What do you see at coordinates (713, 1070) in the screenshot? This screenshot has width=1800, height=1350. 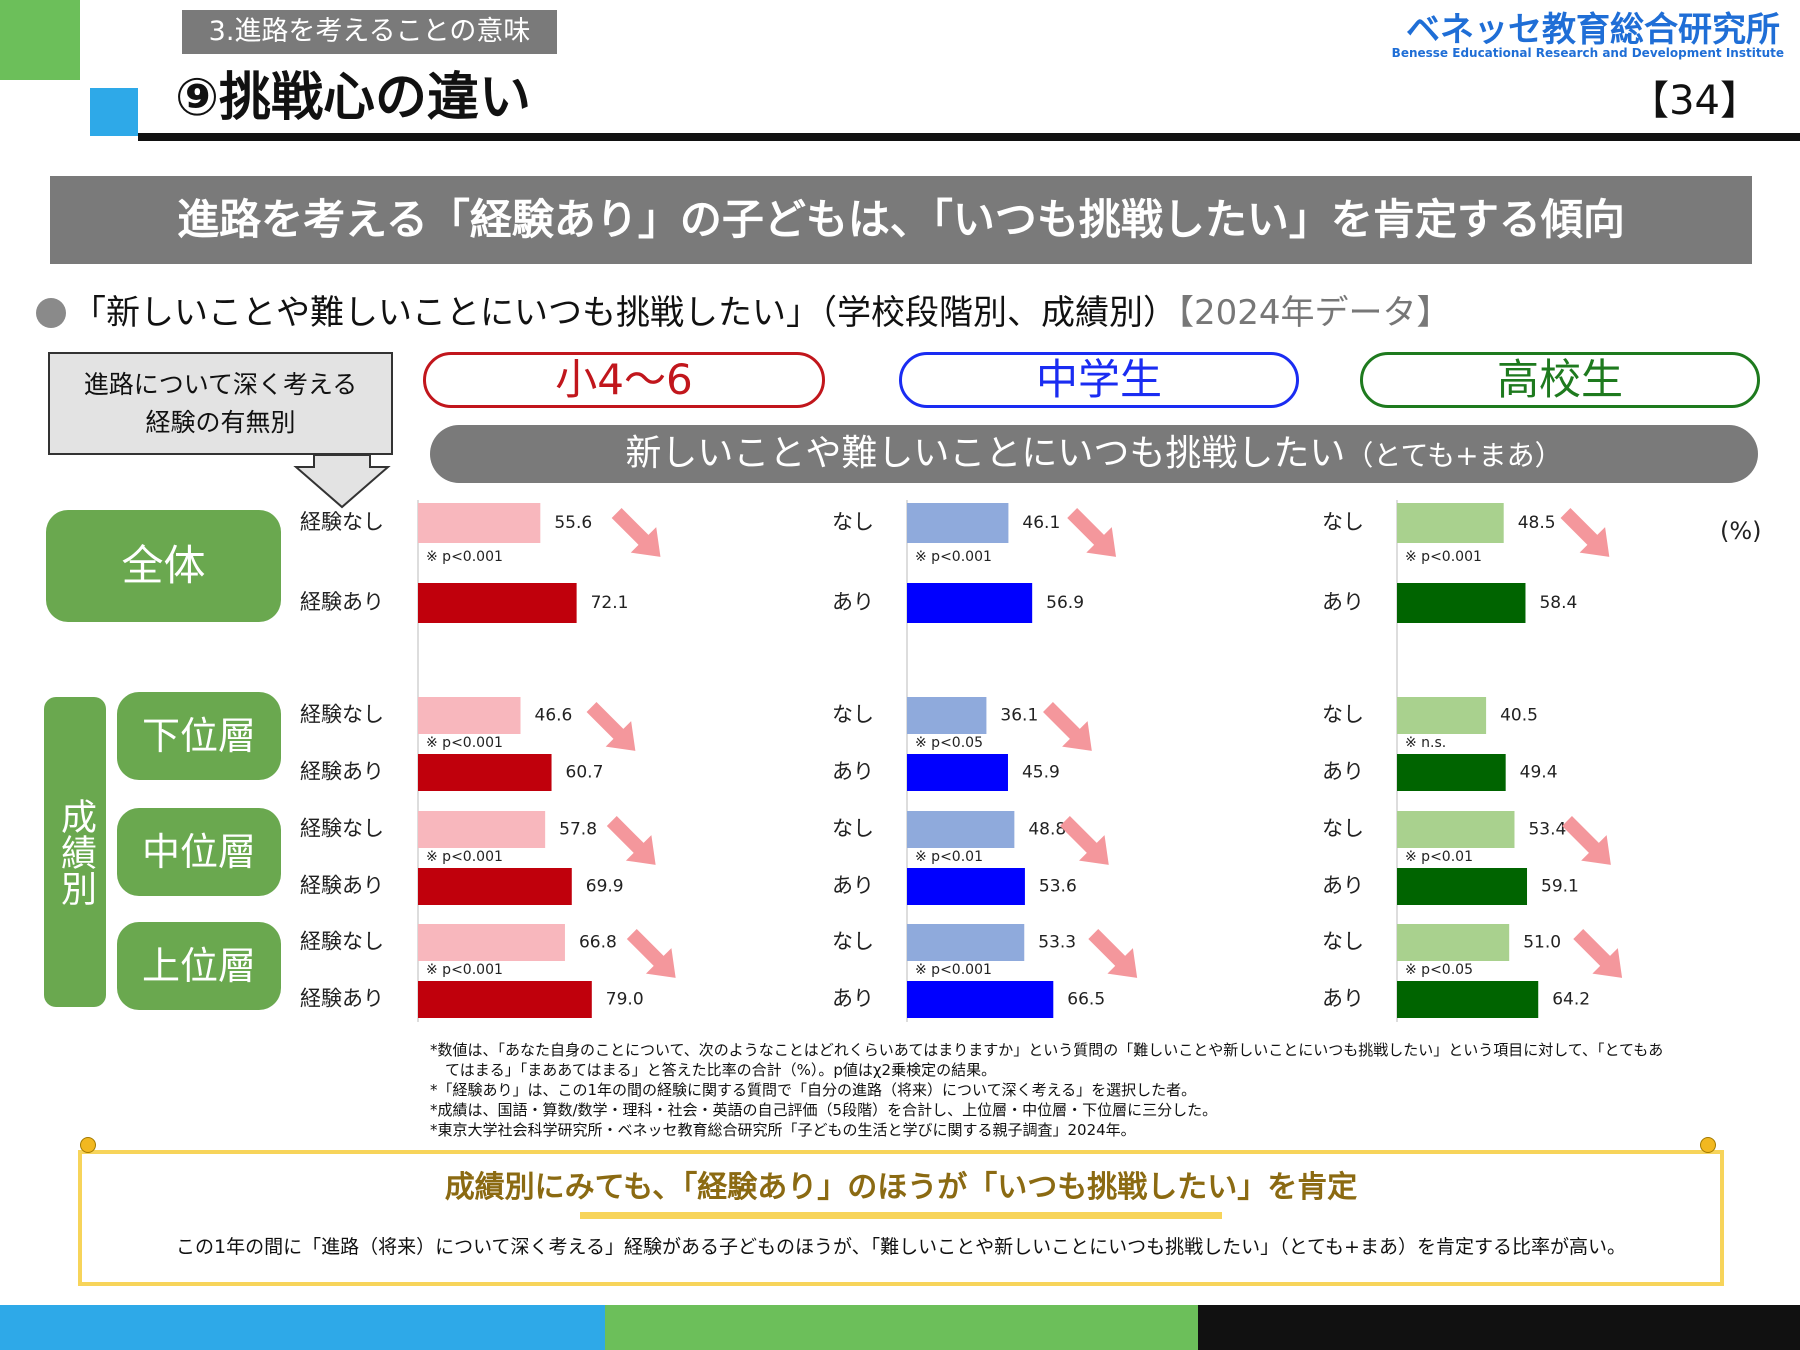 I see `footnote: てはまる」「まああてはまる」と答えた比率の合計（%）。p値はχ2乗検定の結果。` at bounding box center [713, 1070].